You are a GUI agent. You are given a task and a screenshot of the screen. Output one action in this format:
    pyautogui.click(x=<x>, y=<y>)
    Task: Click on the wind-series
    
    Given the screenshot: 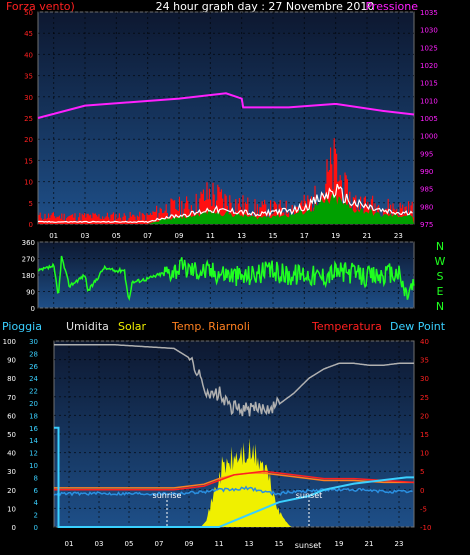 What is the action you would take?
    pyautogui.click(x=225, y=181)
    